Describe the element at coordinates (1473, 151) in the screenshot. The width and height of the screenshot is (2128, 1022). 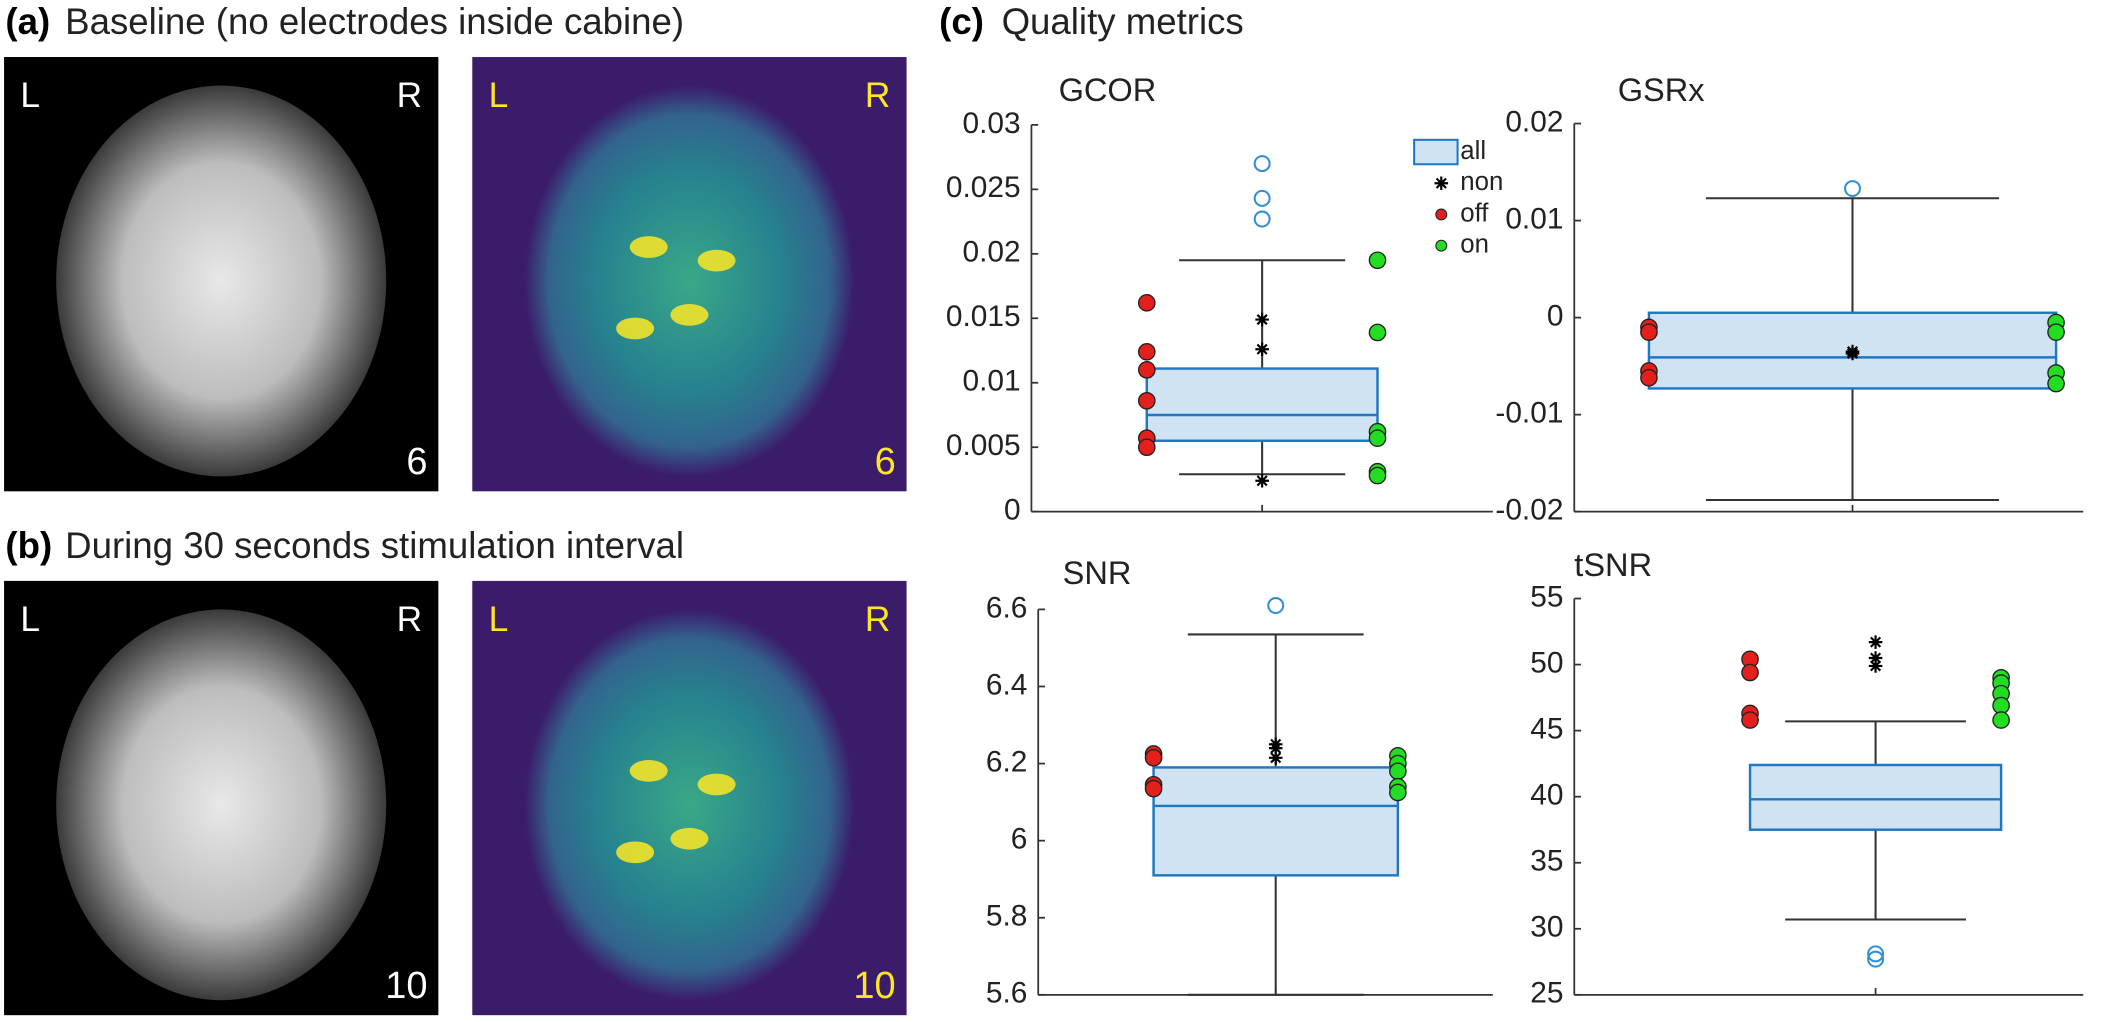
I see `legend-label: all` at that location.